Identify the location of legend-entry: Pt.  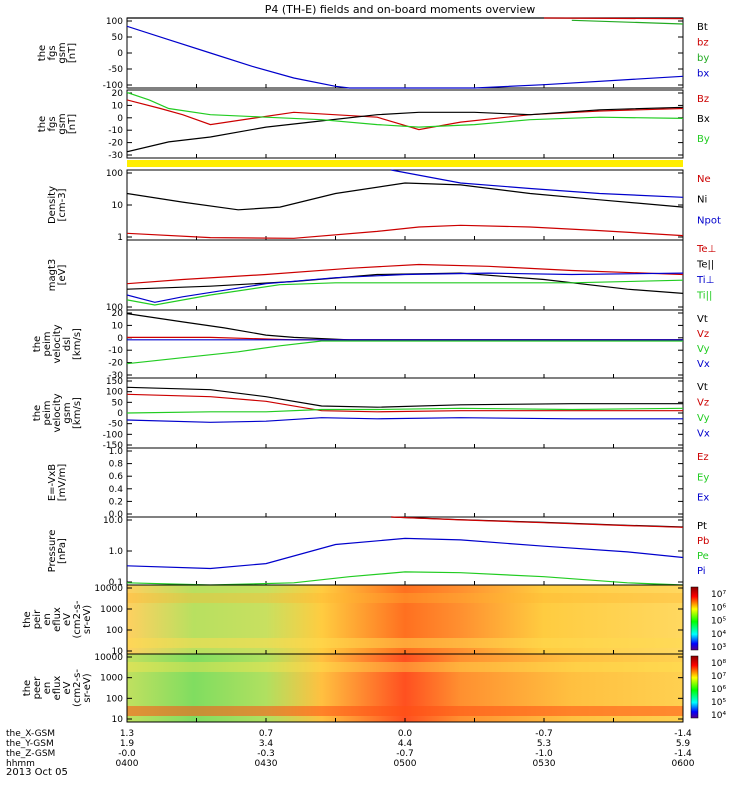
(702, 526).